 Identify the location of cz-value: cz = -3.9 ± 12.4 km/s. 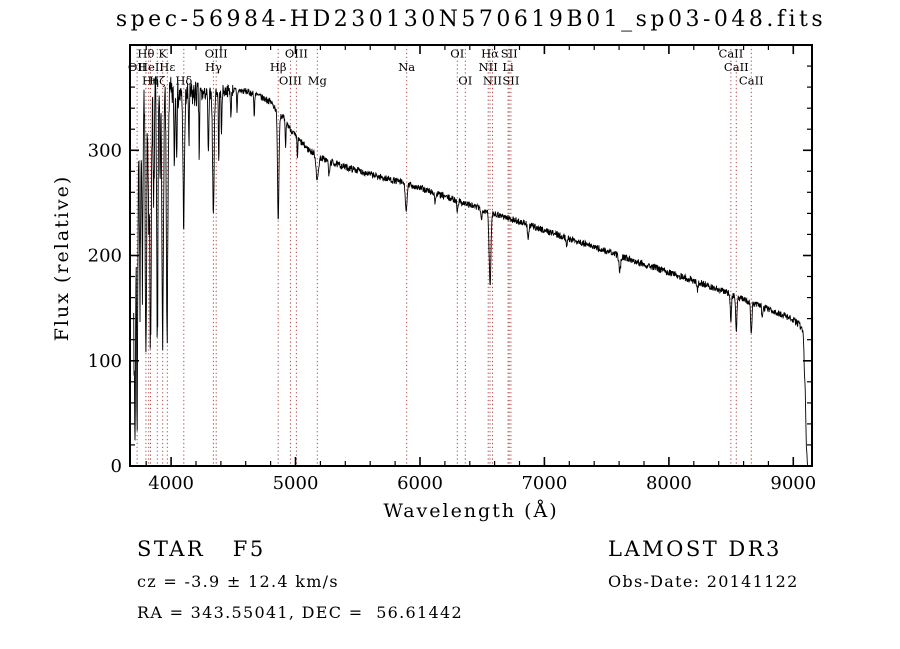
(238, 581).